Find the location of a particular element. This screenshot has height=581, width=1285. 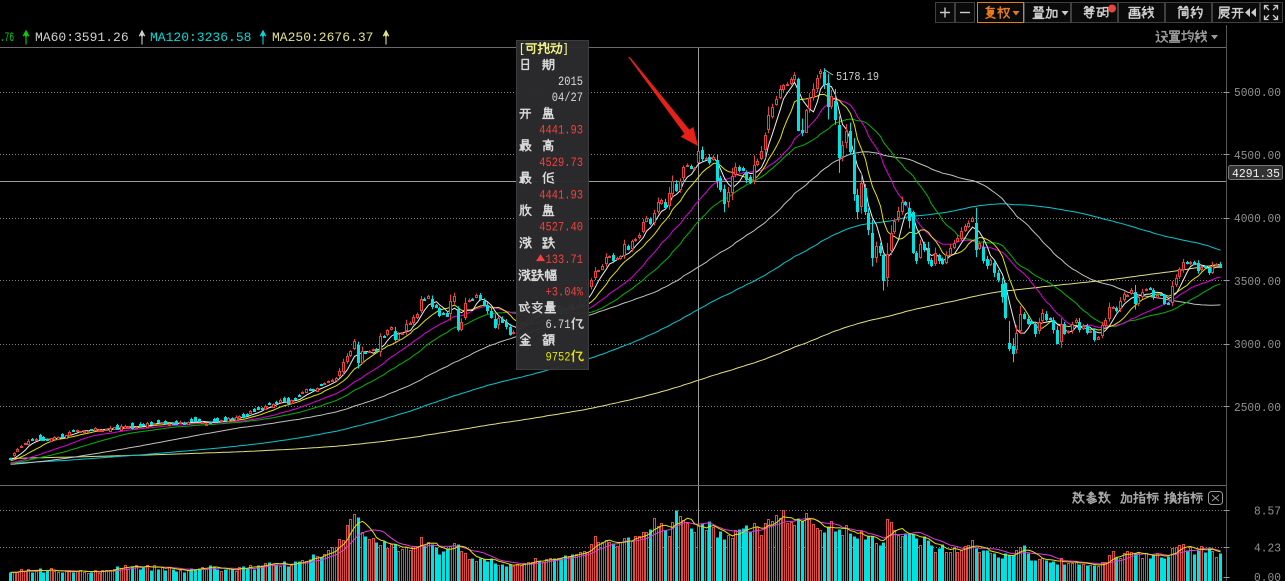

svg-text: 3500.00 is located at coordinates (1257, 282).